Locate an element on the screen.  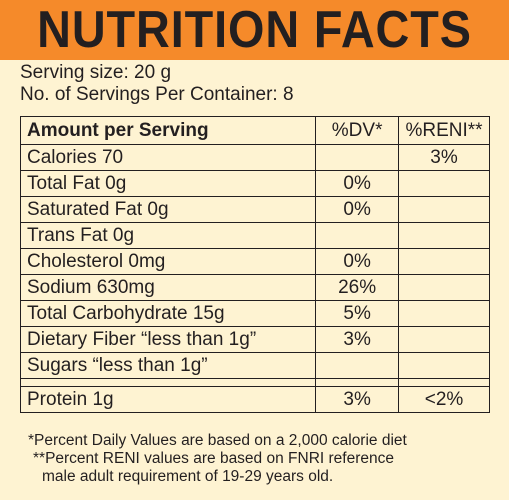
table-row: Sugars “less than 1g” is located at coordinates (254, 365).